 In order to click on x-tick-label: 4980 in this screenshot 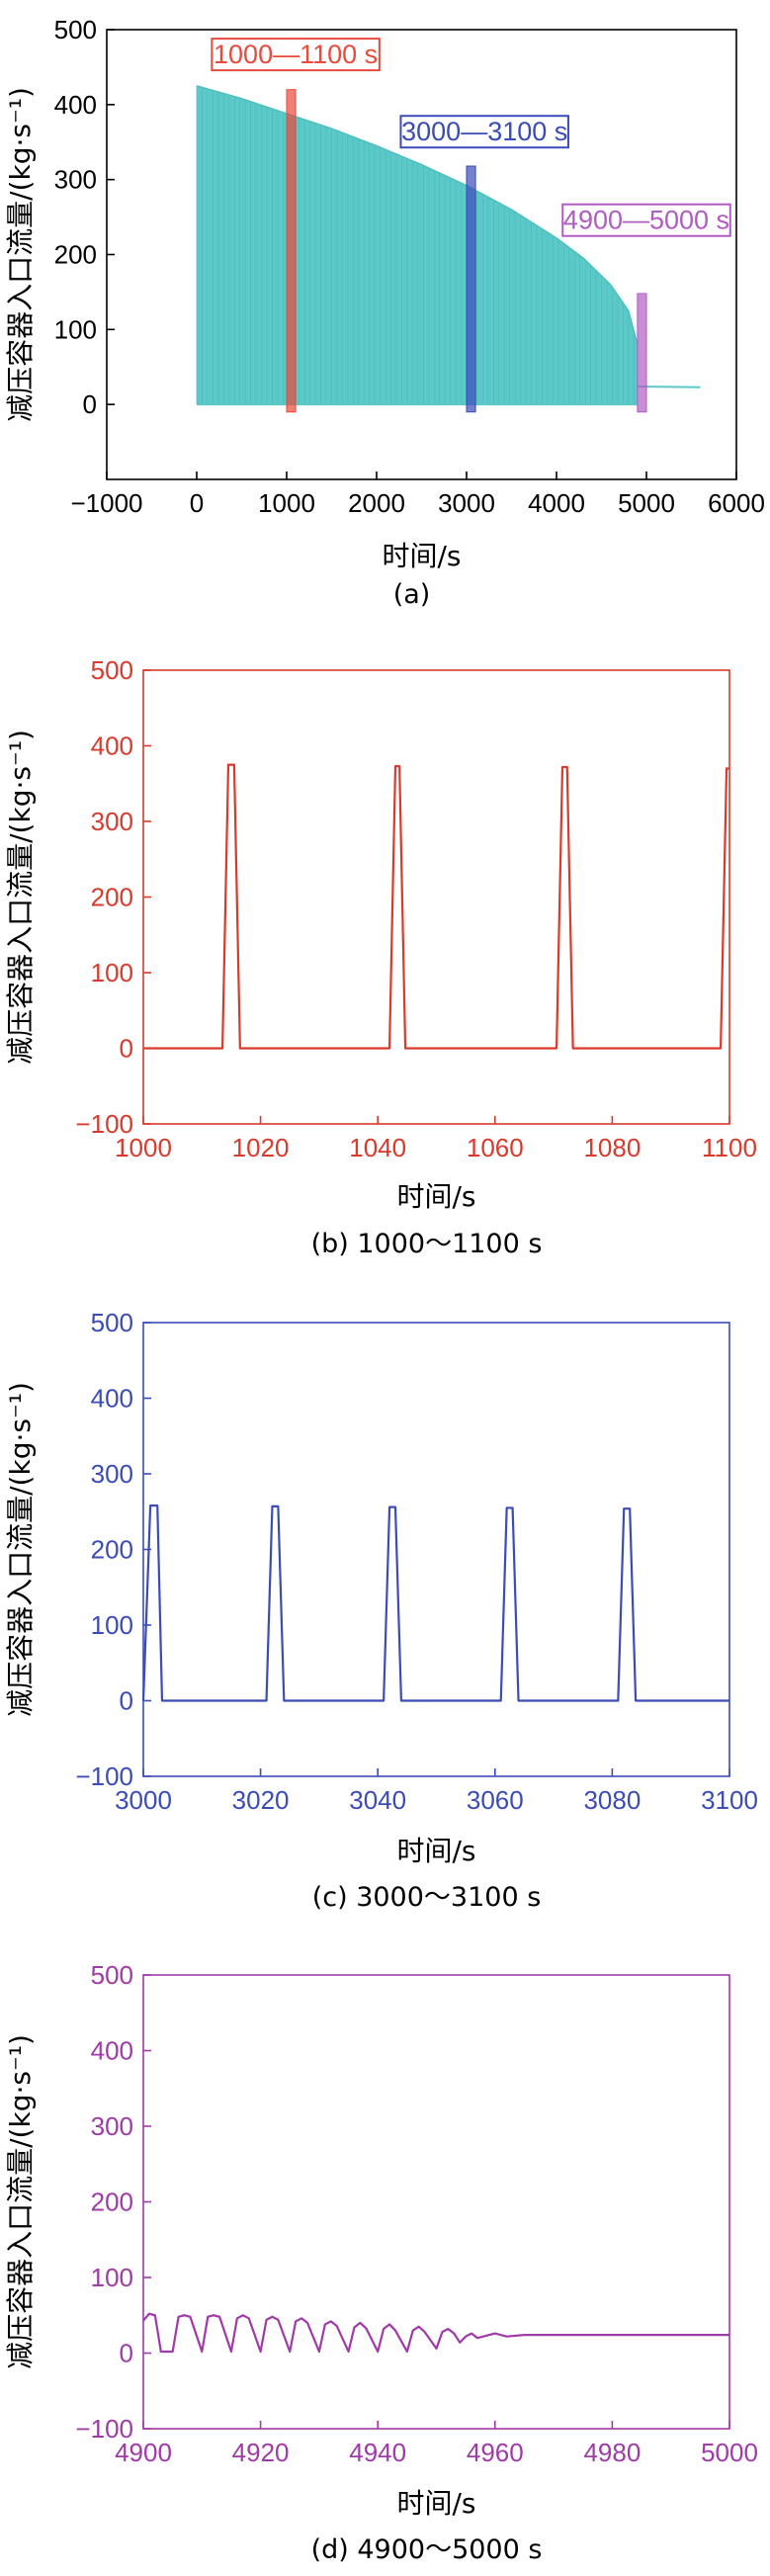, I will do `click(612, 2452)`.